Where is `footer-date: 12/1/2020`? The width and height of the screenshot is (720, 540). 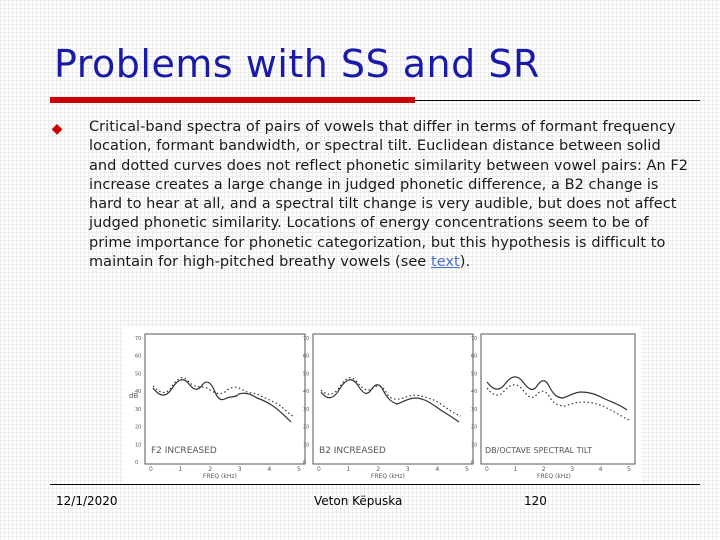
footer-date: 12/1/2020 is located at coordinates (87, 501).